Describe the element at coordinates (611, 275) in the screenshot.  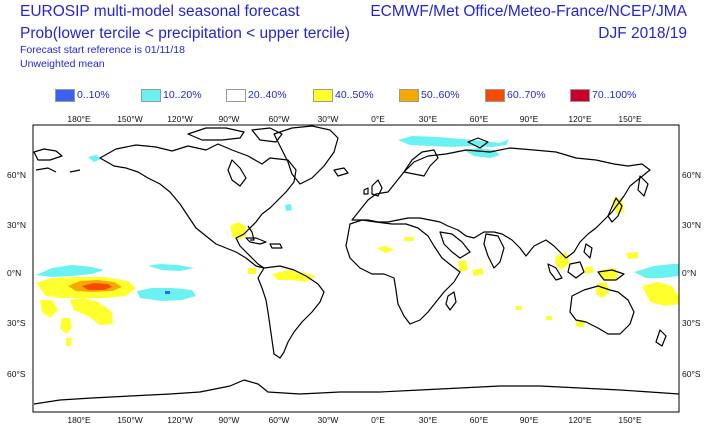
I see `coast-new-guinea` at that location.